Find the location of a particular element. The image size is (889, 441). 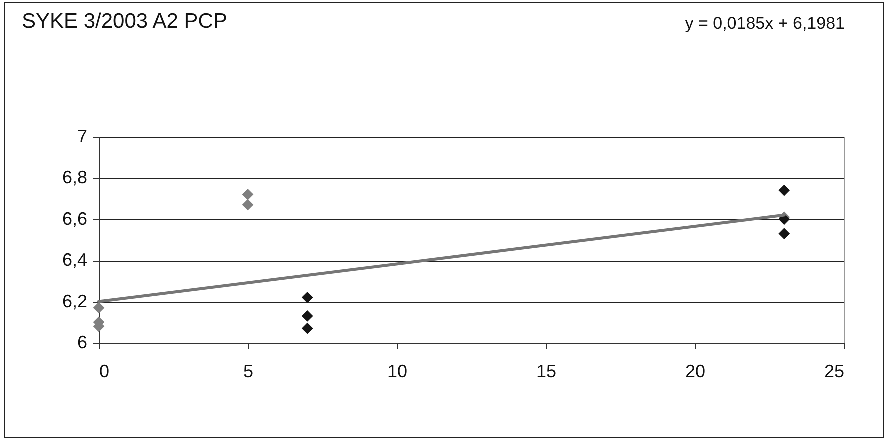

x-tick-label: 25 is located at coordinates (834, 372).